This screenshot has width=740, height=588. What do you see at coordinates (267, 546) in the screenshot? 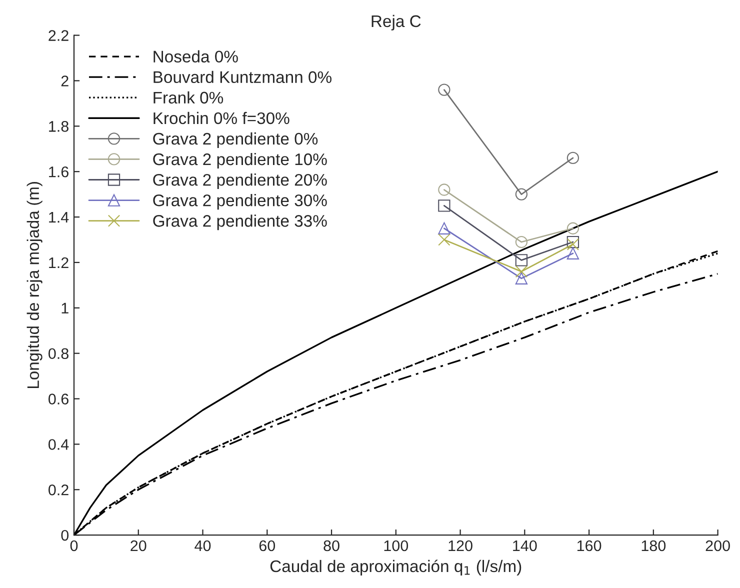
I see `x-tick-label: 60` at bounding box center [267, 546].